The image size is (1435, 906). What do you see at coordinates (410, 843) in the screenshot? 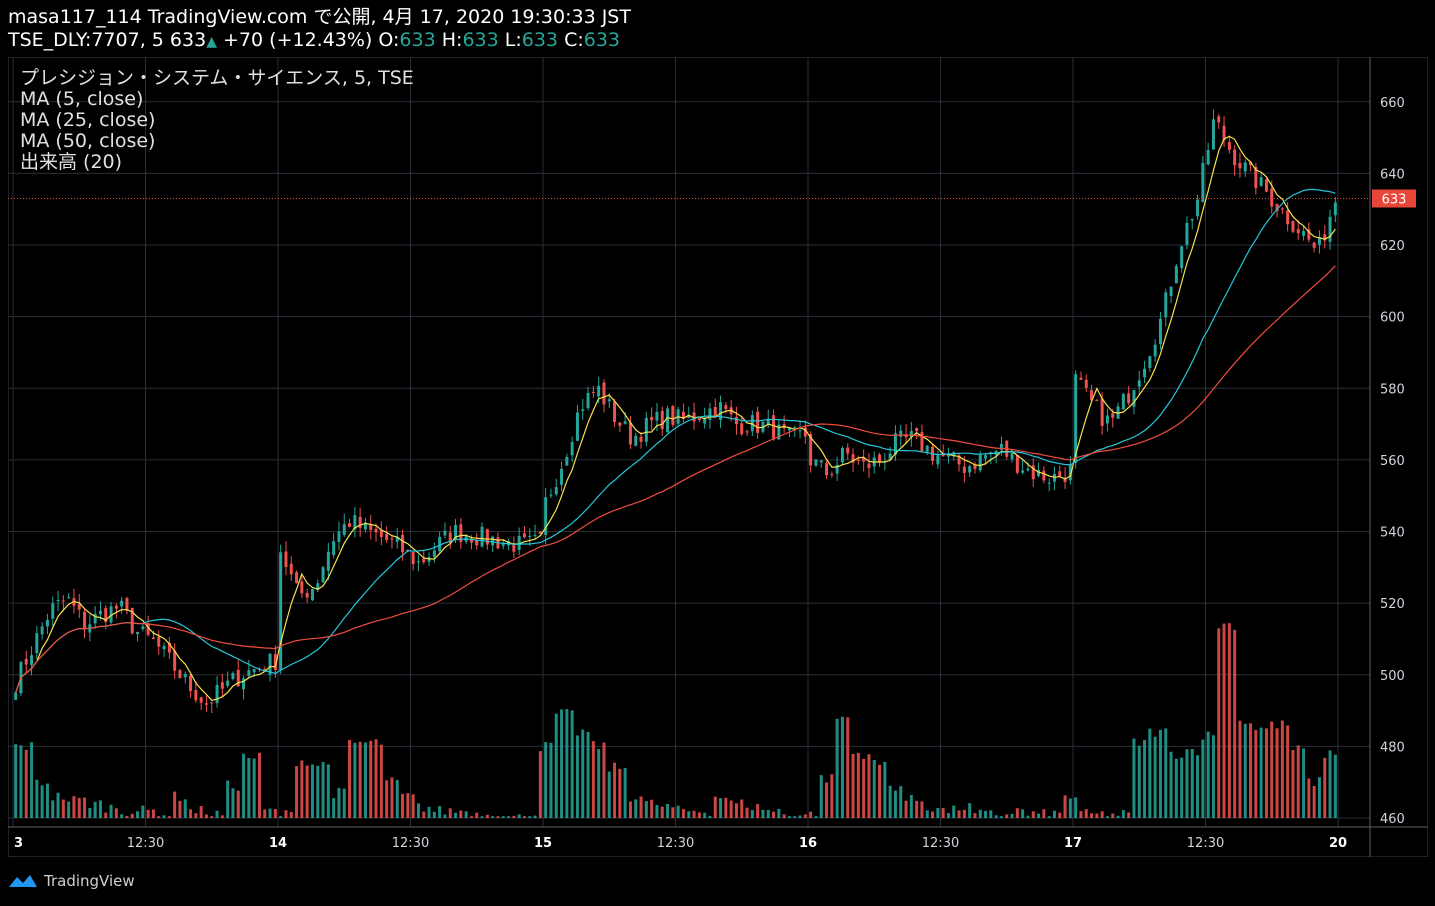
I see `time-tick-label: 12:30` at bounding box center [410, 843].